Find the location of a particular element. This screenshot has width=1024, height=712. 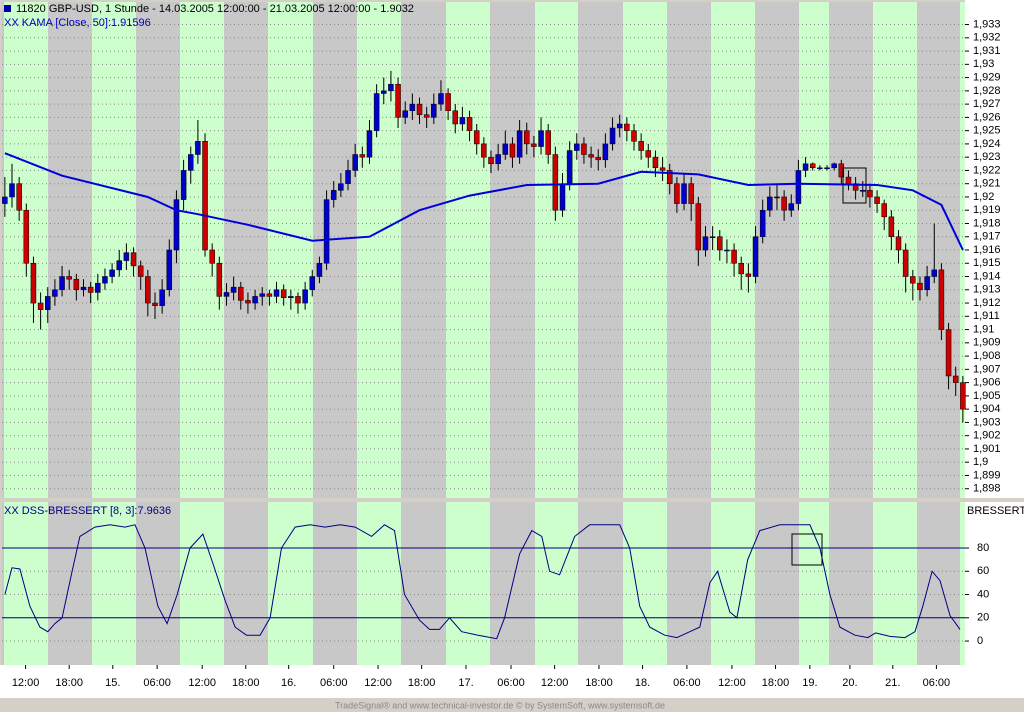

x-tick-label: 17. is located at coordinates (465, 683).